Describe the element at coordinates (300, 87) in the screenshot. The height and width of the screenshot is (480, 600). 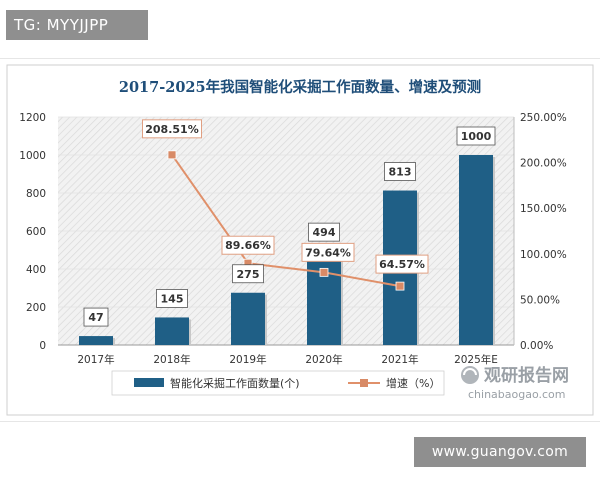
I see `chart-title: 2017-2025年我国智能化采掘工作面数量、增速及预测` at that location.